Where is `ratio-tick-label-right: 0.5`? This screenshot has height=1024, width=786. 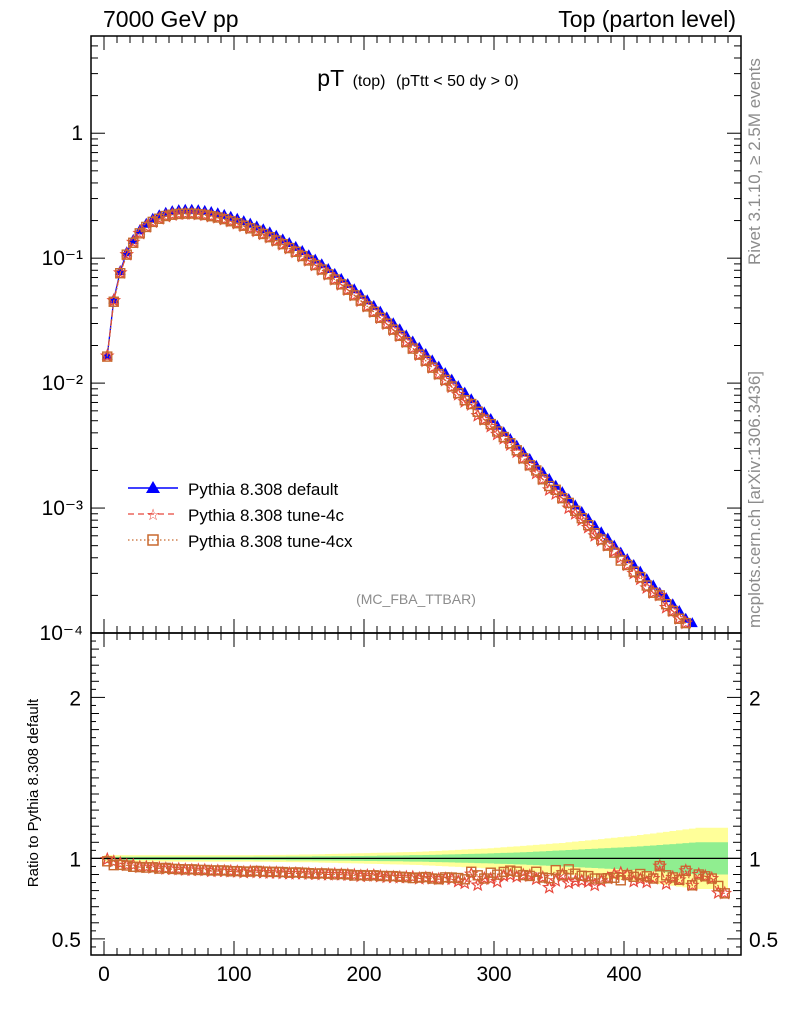
ratio-tick-label-right: 0.5 is located at coordinates (763, 940).